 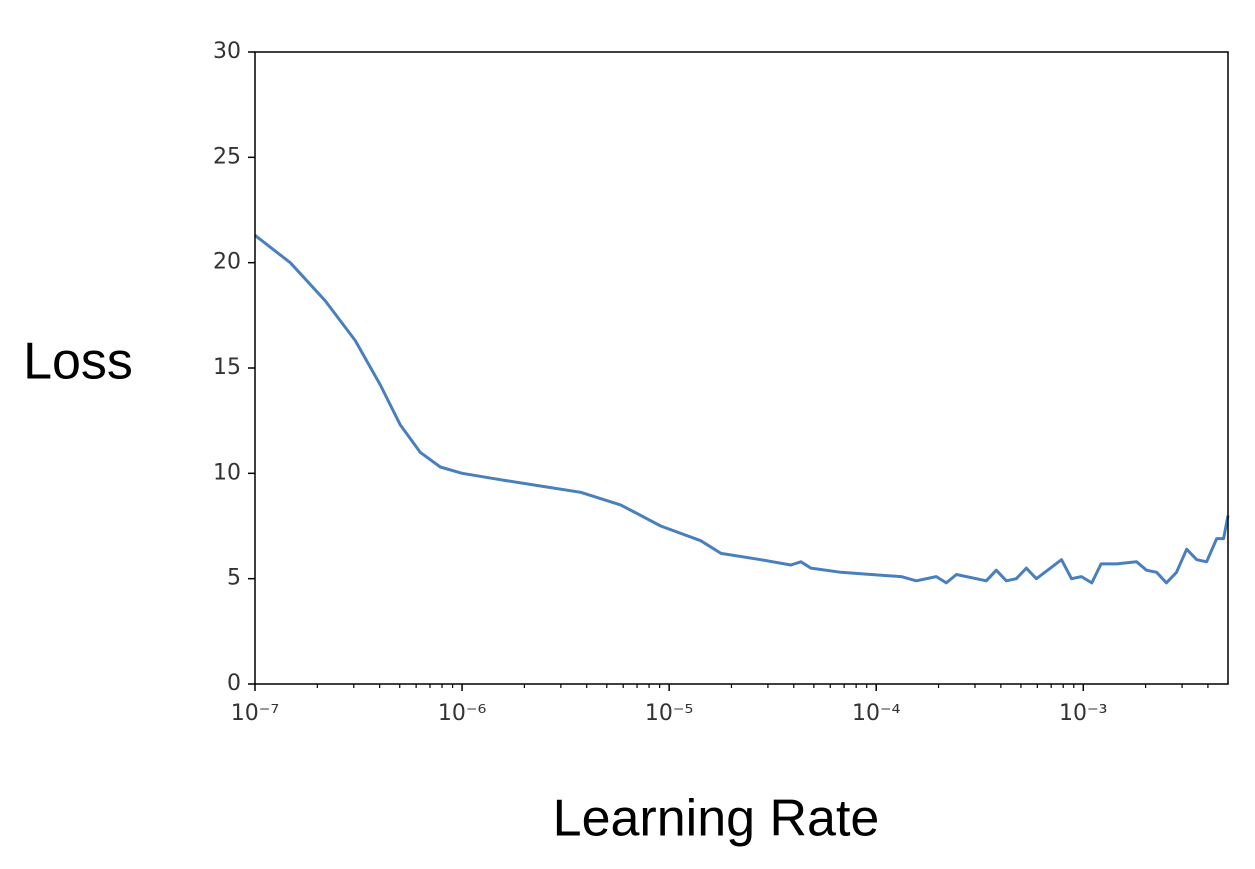 What do you see at coordinates (462, 713) in the screenshot?
I see `x-tick-label: 10⁻⁶` at bounding box center [462, 713].